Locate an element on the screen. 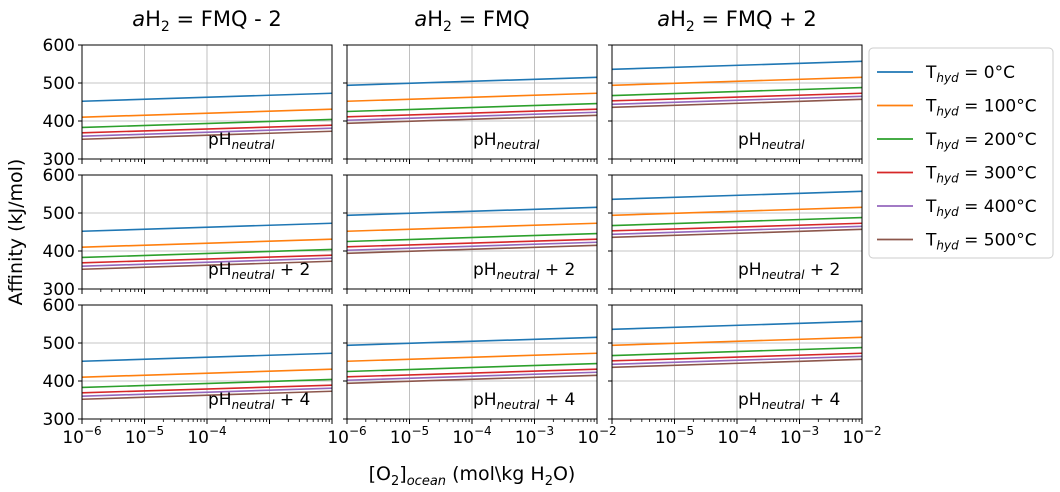 The height and width of the screenshot is (492, 1060). panel-r0-c2: pHneutral is located at coordinates (735, 104).